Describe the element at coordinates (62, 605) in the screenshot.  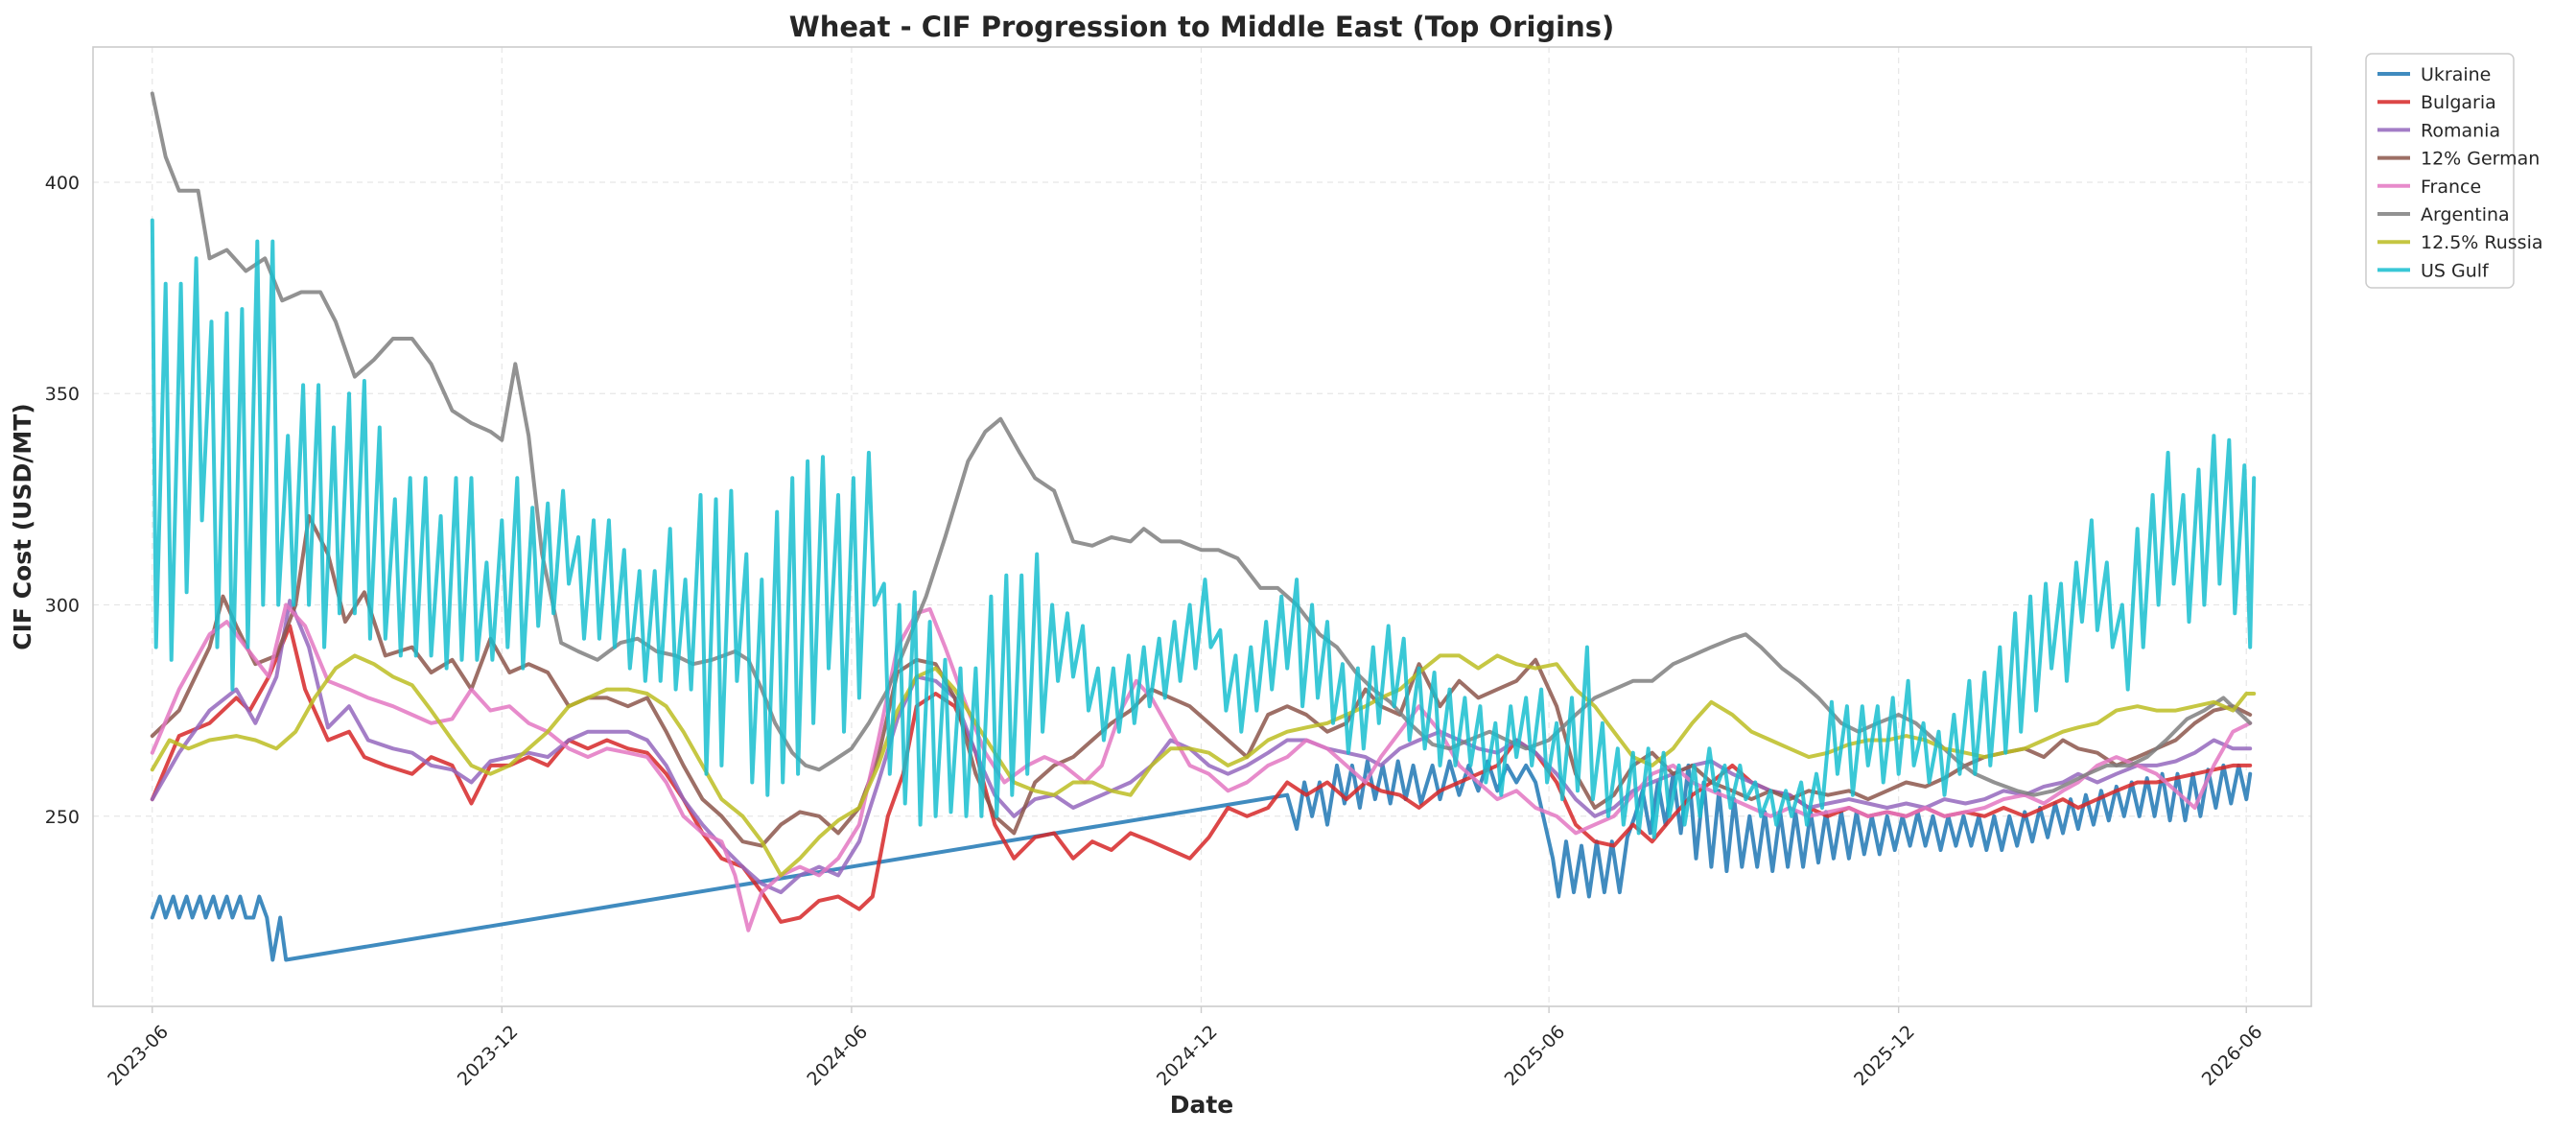
I see `y-tick-label: 300` at that location.